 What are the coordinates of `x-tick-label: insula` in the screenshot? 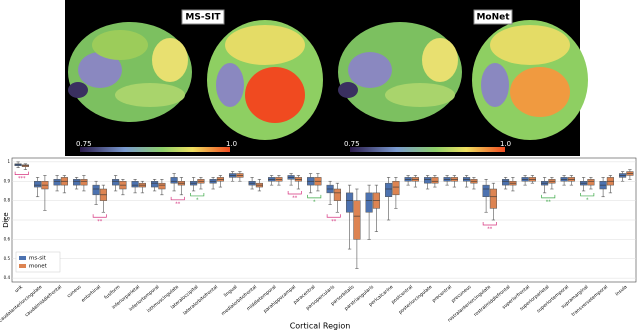 It's located at (621, 290).